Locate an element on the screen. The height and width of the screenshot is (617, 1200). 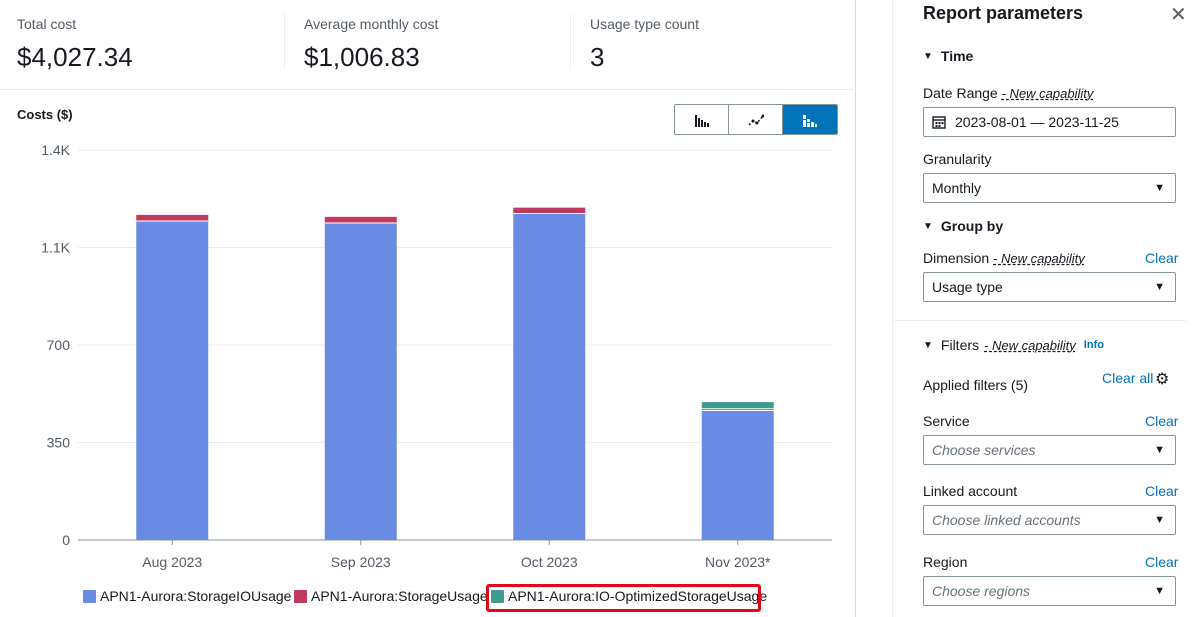
total-cost-label: Total cost is located at coordinates (47, 24).